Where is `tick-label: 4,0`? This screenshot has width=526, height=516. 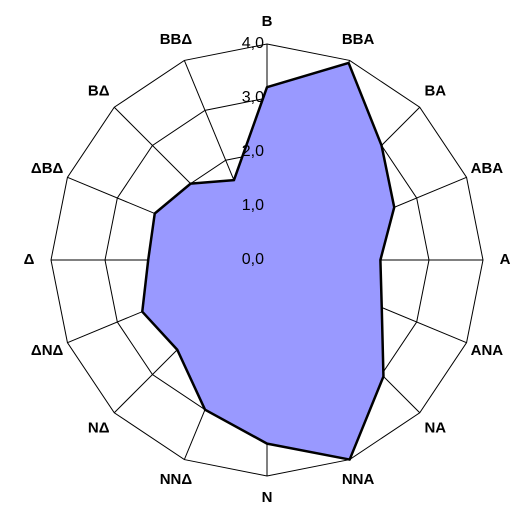 tick-label: 4,0 is located at coordinates (253, 43).